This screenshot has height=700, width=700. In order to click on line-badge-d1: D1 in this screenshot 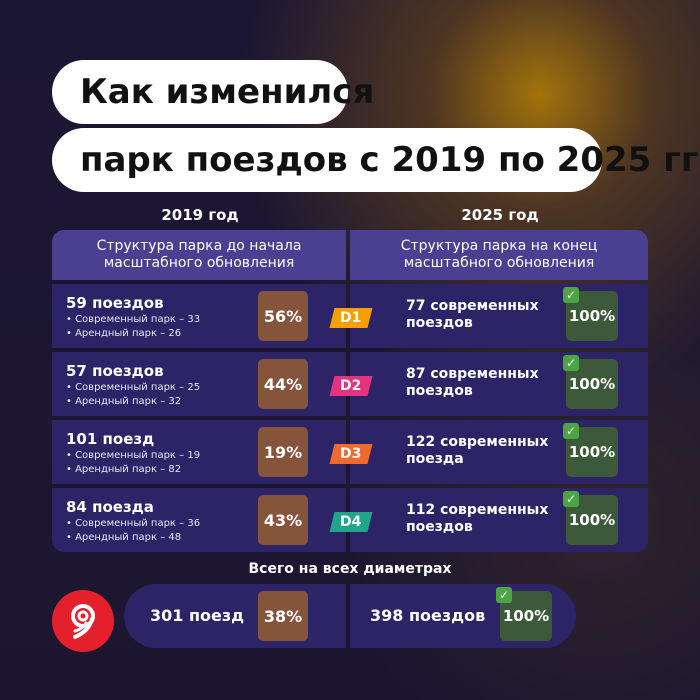, I will do `click(351, 318)`.